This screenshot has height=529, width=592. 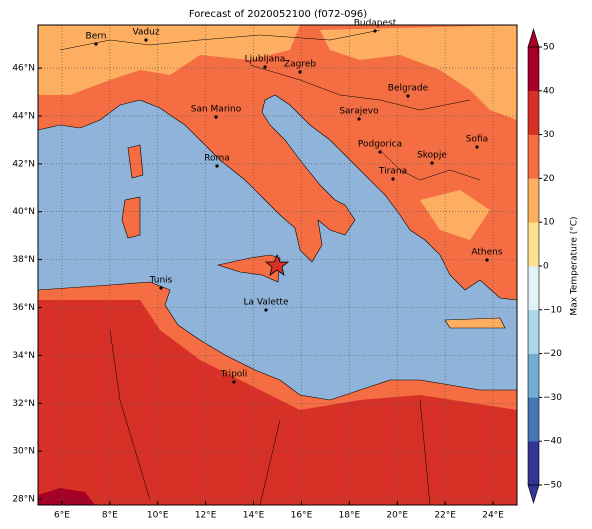 I want to click on y-tick-label: 32°N, so click(x=23, y=404).